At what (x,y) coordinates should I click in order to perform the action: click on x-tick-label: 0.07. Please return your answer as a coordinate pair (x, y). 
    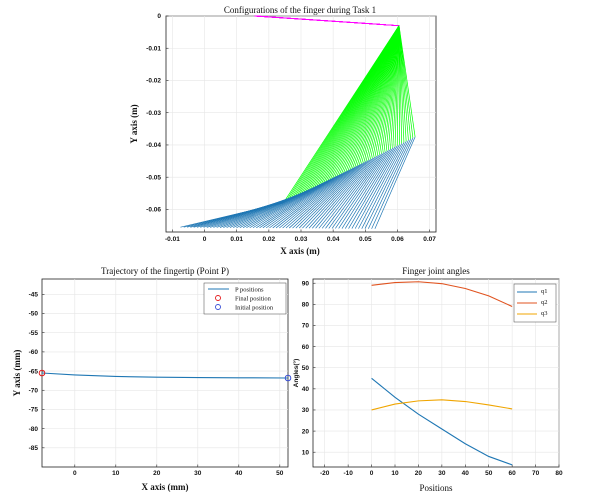
    Looking at the image, I should click on (429, 239).